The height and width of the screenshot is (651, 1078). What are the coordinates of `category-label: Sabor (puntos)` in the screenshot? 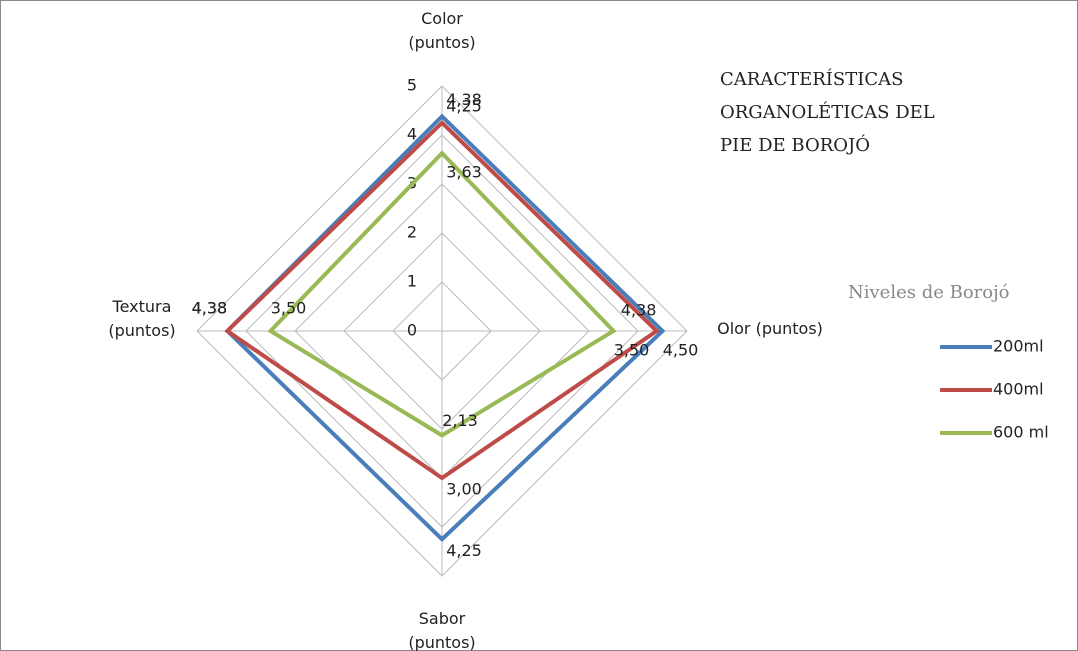 It's located at (441, 630).